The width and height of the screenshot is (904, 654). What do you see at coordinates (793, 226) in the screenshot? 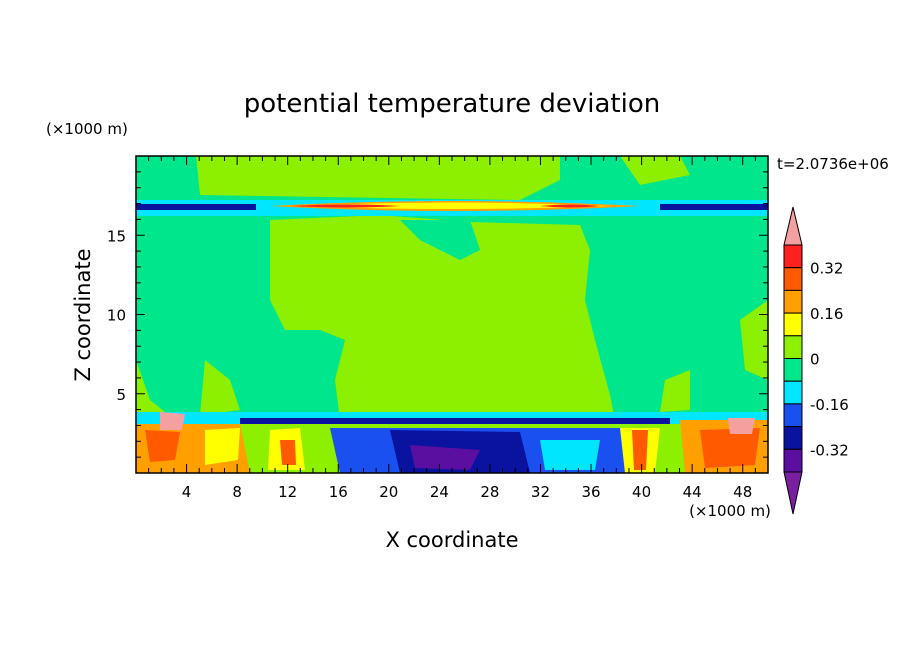
I see `colorbar-top-triangle` at bounding box center [793, 226].